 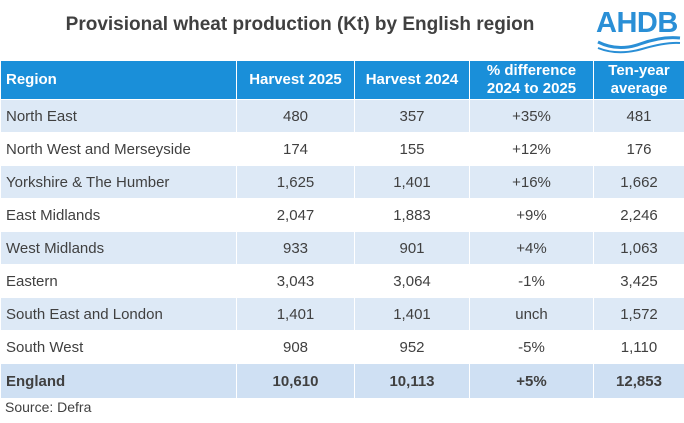 I want to click on cell-harvest-2024: 901, so click(x=412, y=248).